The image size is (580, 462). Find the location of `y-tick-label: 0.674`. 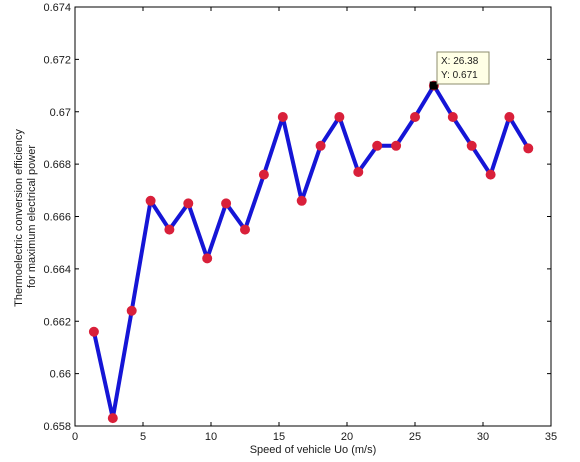

y-tick-label: 0.674 is located at coordinates (57, 8).